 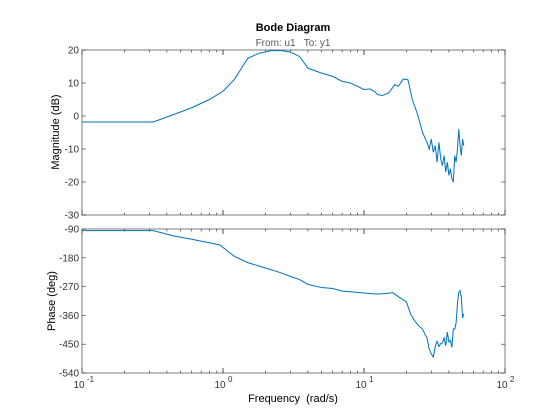 What do you see at coordinates (512, 379) in the screenshot?
I see `x-tick-label-exponent: 2` at bounding box center [512, 379].